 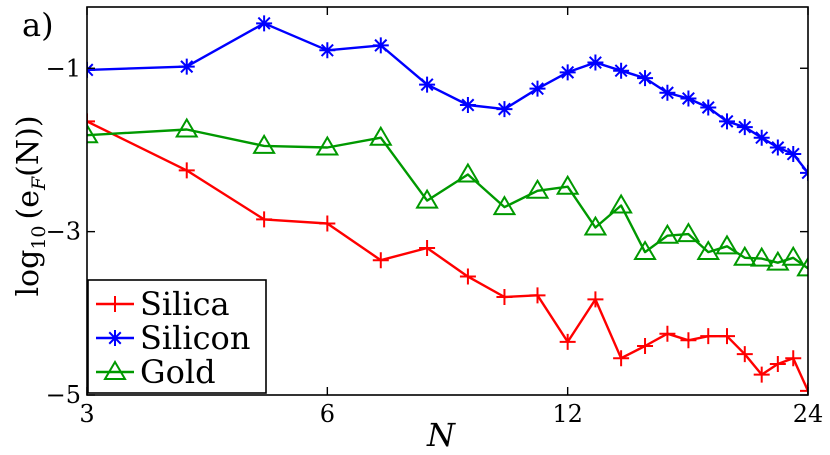 What do you see at coordinates (115, 338) in the screenshot?
I see `legend-marker-silicon` at bounding box center [115, 338].